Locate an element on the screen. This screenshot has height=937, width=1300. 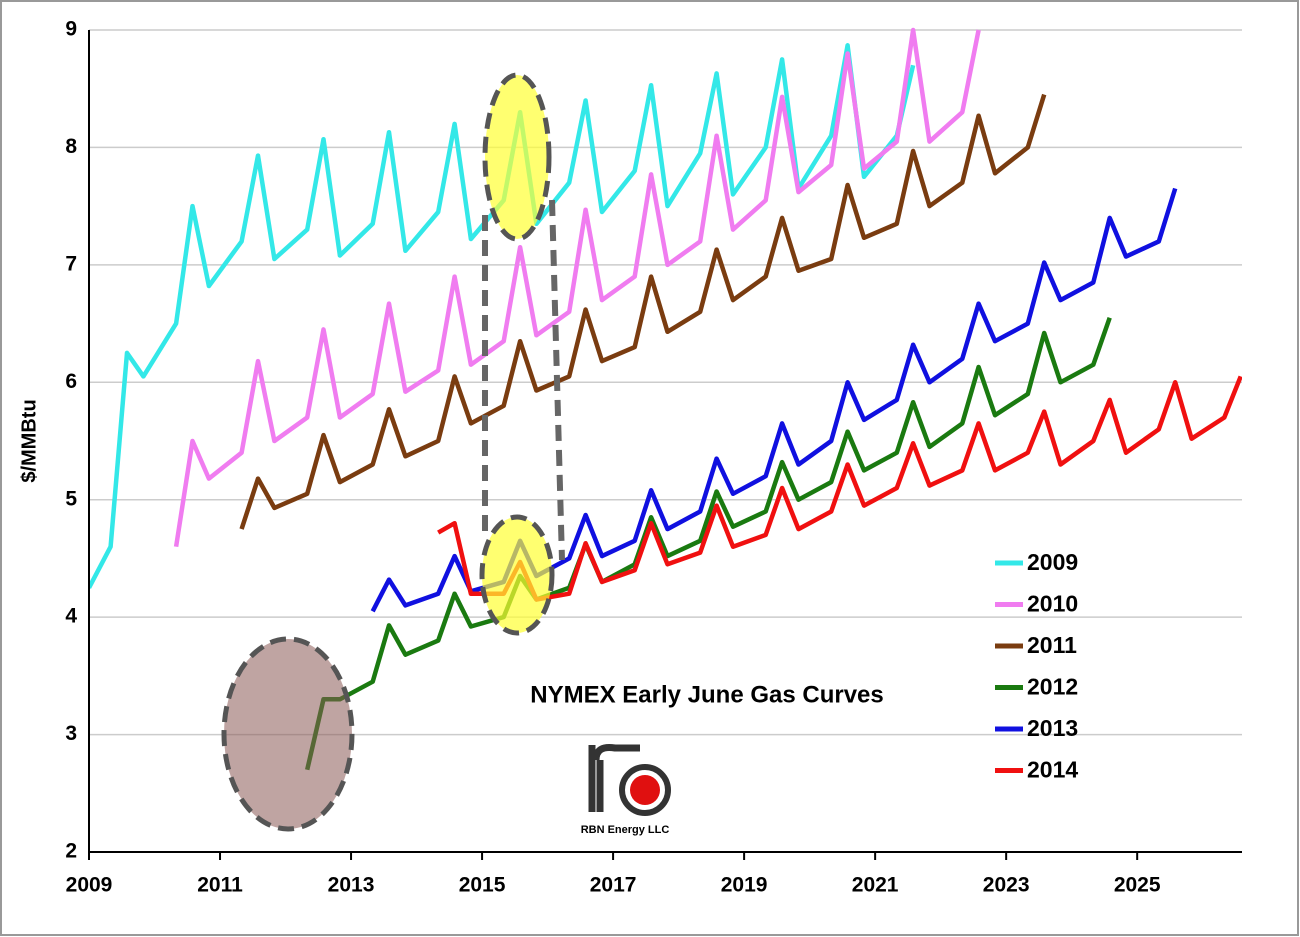
y-tick-label: 3 is located at coordinates (71, 733).